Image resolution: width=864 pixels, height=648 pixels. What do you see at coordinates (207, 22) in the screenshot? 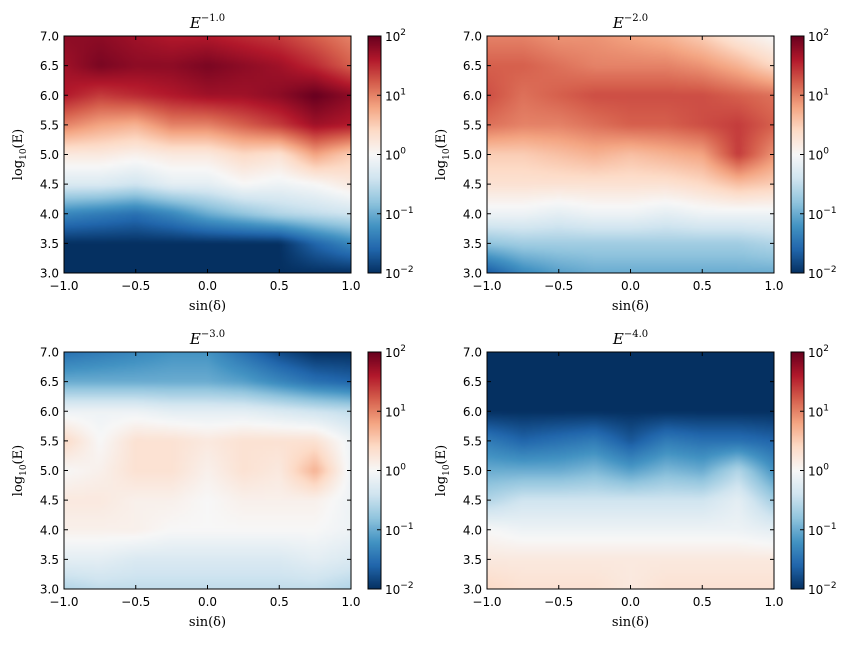
I see `subplot-title: E−1.0` at bounding box center [207, 22].